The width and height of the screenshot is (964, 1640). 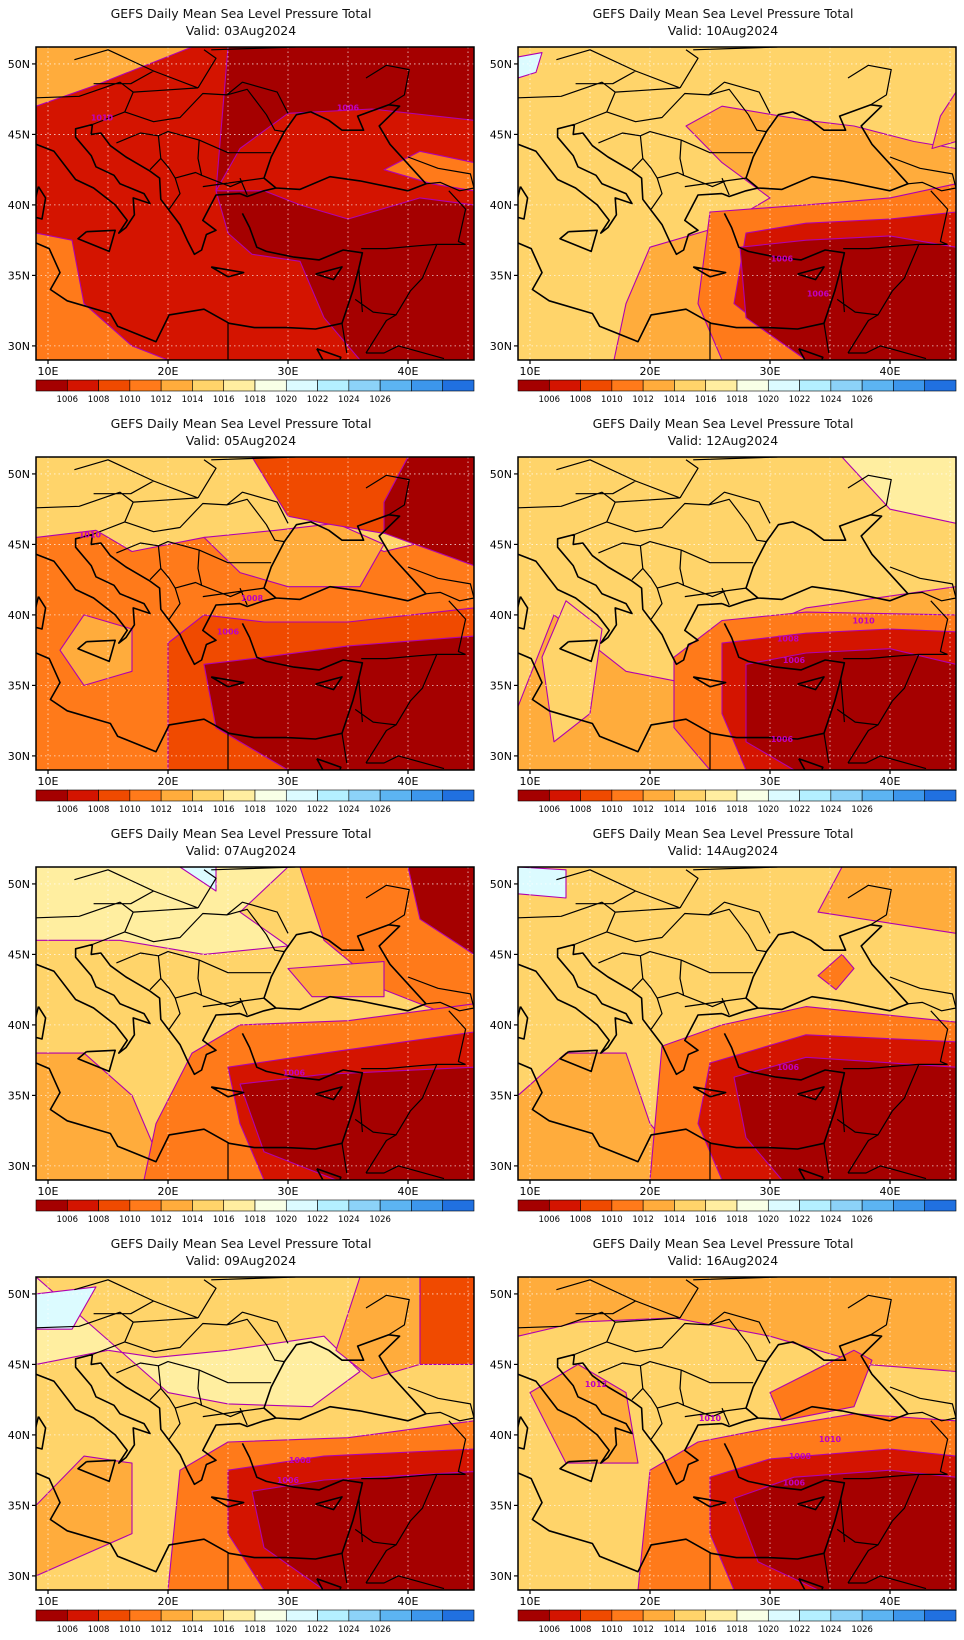 What do you see at coordinates (788, 639) in the screenshot?
I see `contour-label: 1008` at bounding box center [788, 639].